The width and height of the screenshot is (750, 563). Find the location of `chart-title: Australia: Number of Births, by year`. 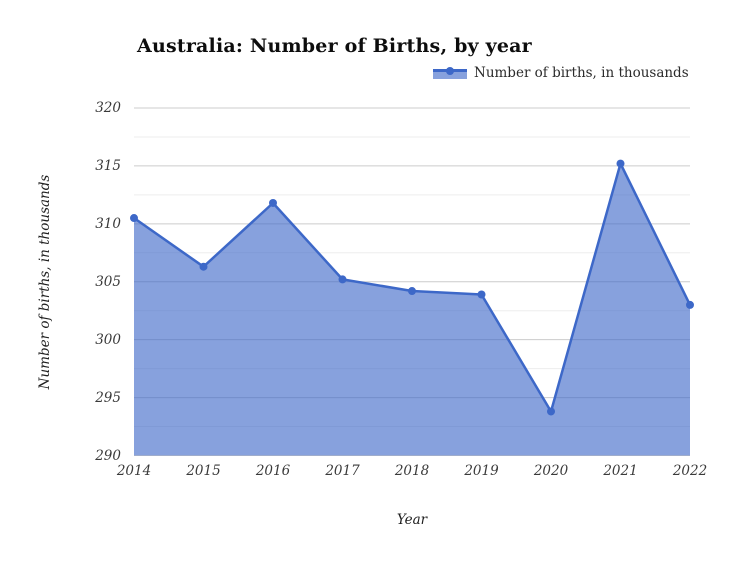

chart-title: Australia: Number of Births, by year is located at coordinates (334, 46).